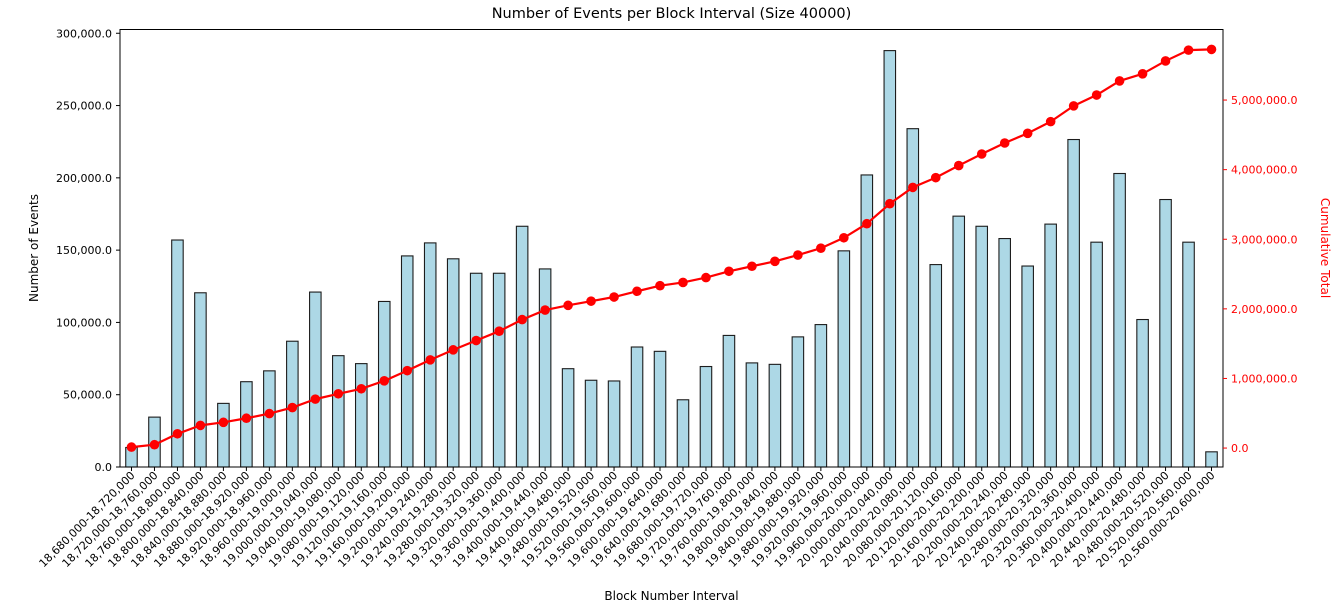  I want to click on left-tick-label: 250,000.0, so click(84, 106).